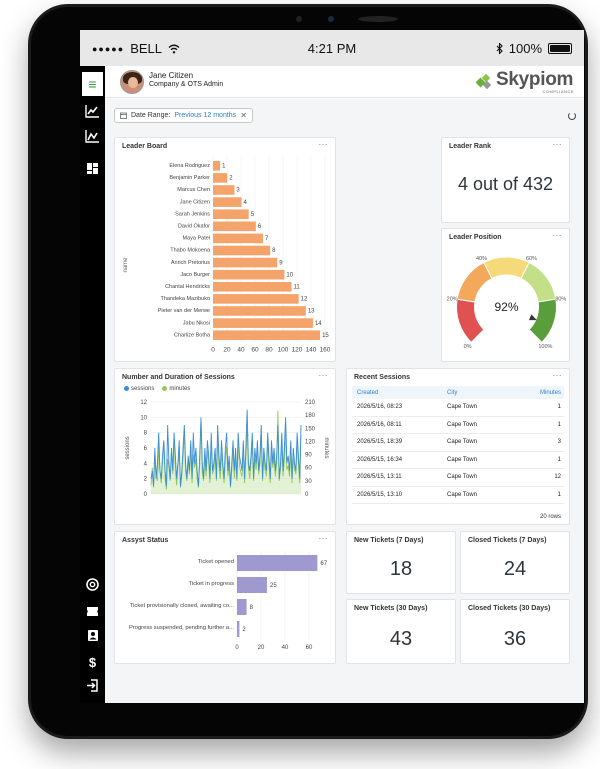  Describe the element at coordinates (304, 300) in the screenshot. I see `data-label: 12` at that location.